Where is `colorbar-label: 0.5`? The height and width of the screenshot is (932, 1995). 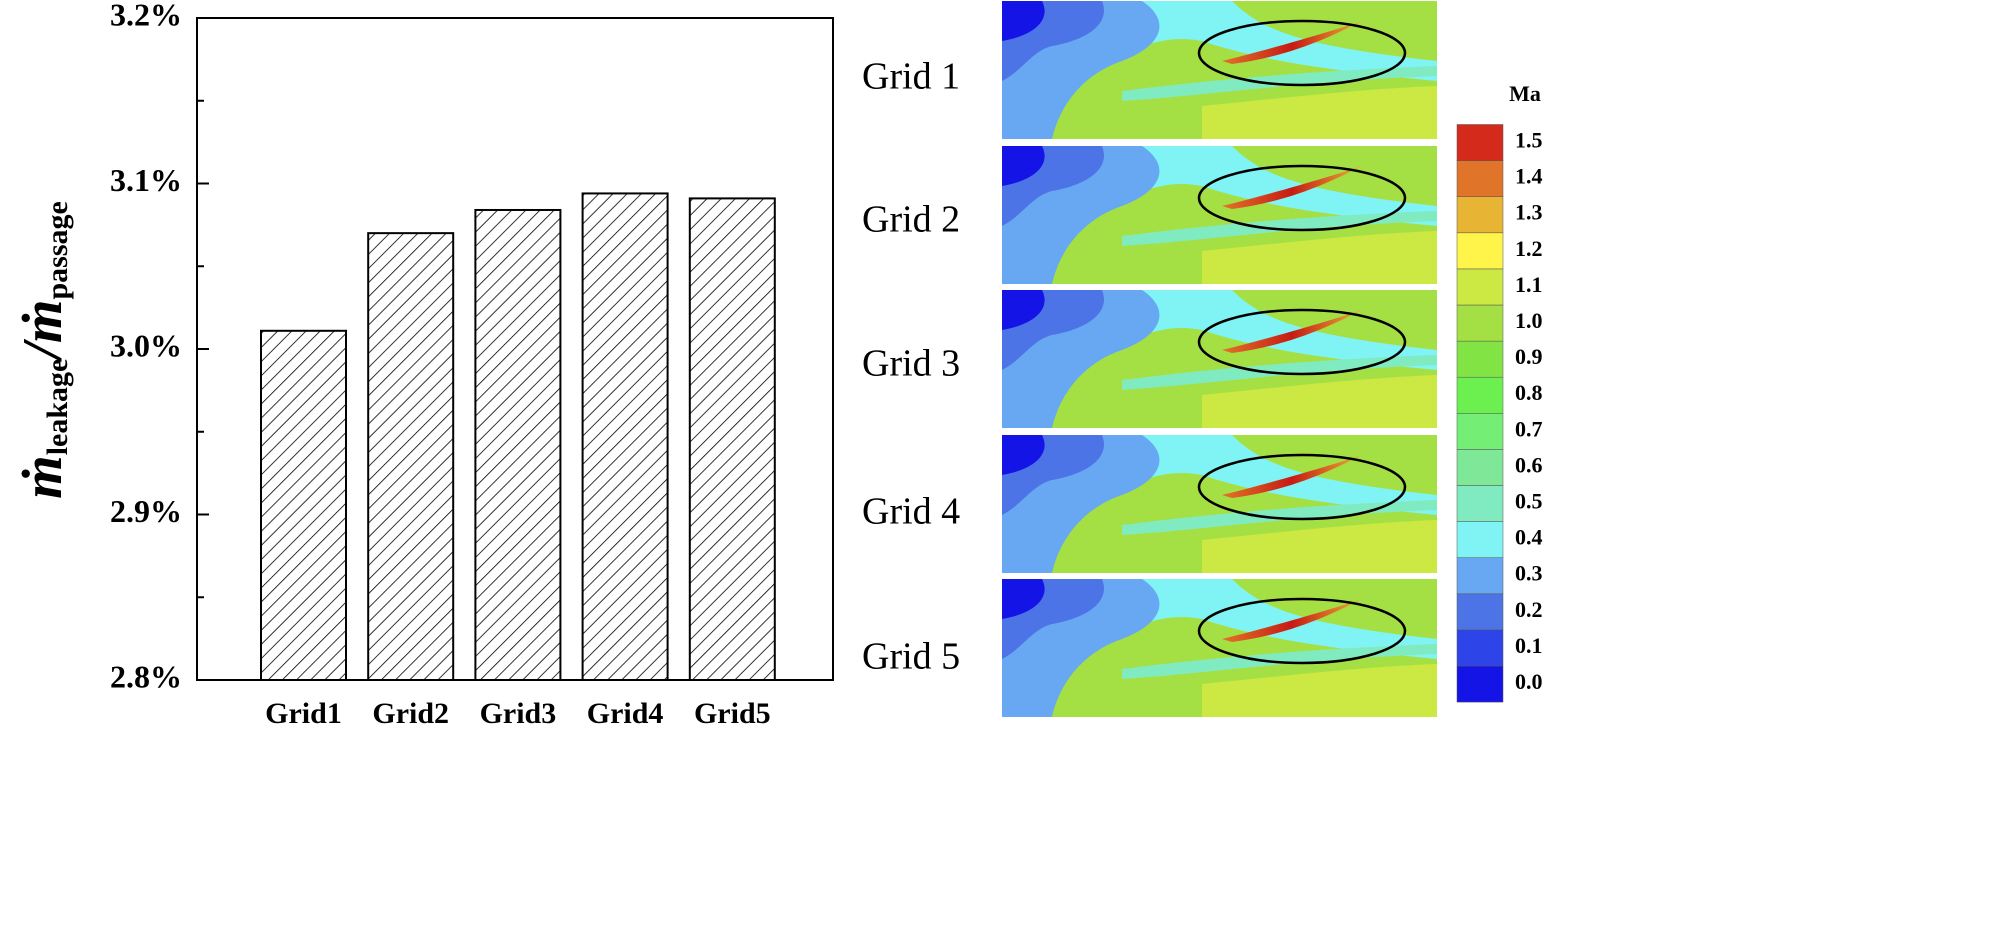
colorbar-label: 0.5 is located at coordinates (1529, 501).